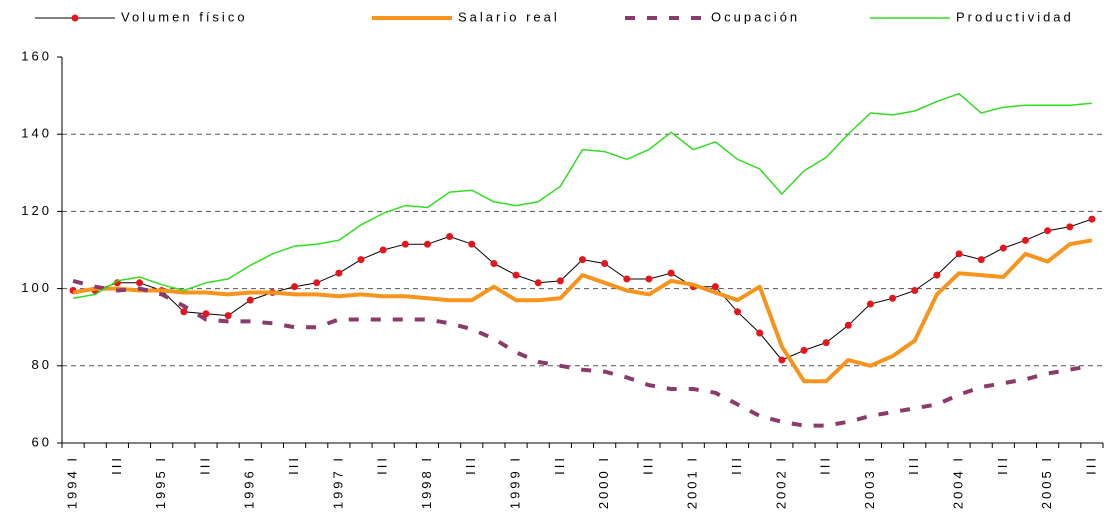 This screenshot has height=532, width=1109. Describe the element at coordinates (869, 482) in the screenshot. I see `x-tick-label: 2003 I` at that location.